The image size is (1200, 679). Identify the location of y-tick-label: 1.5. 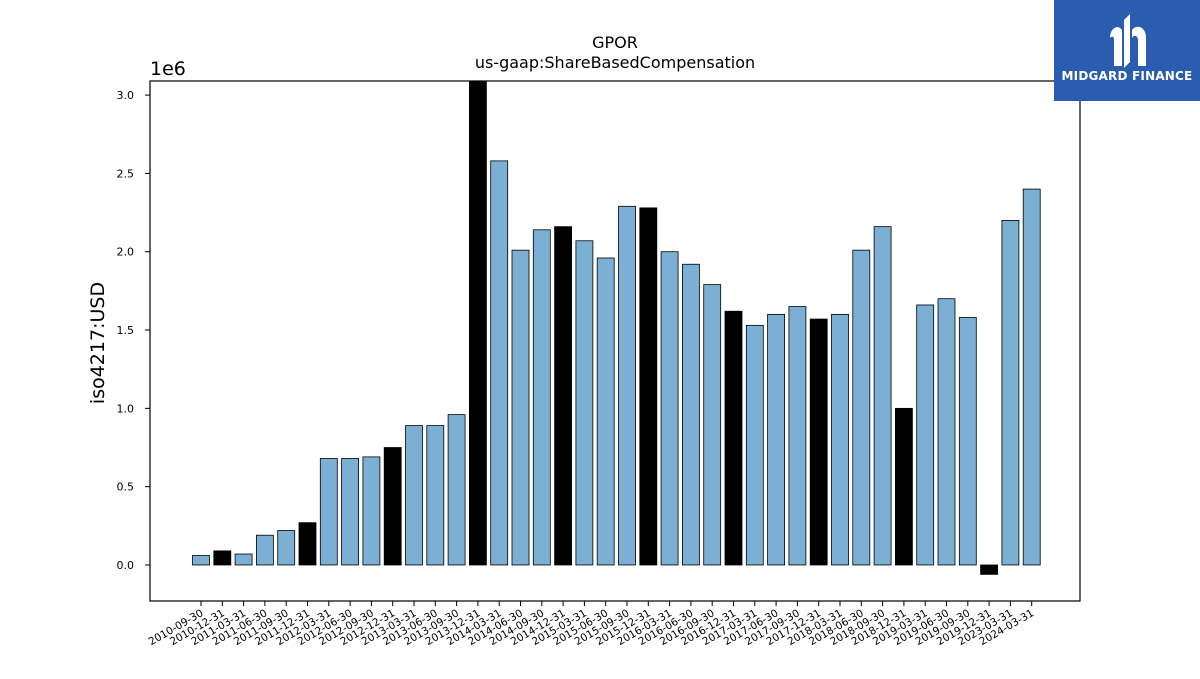
(126, 330).